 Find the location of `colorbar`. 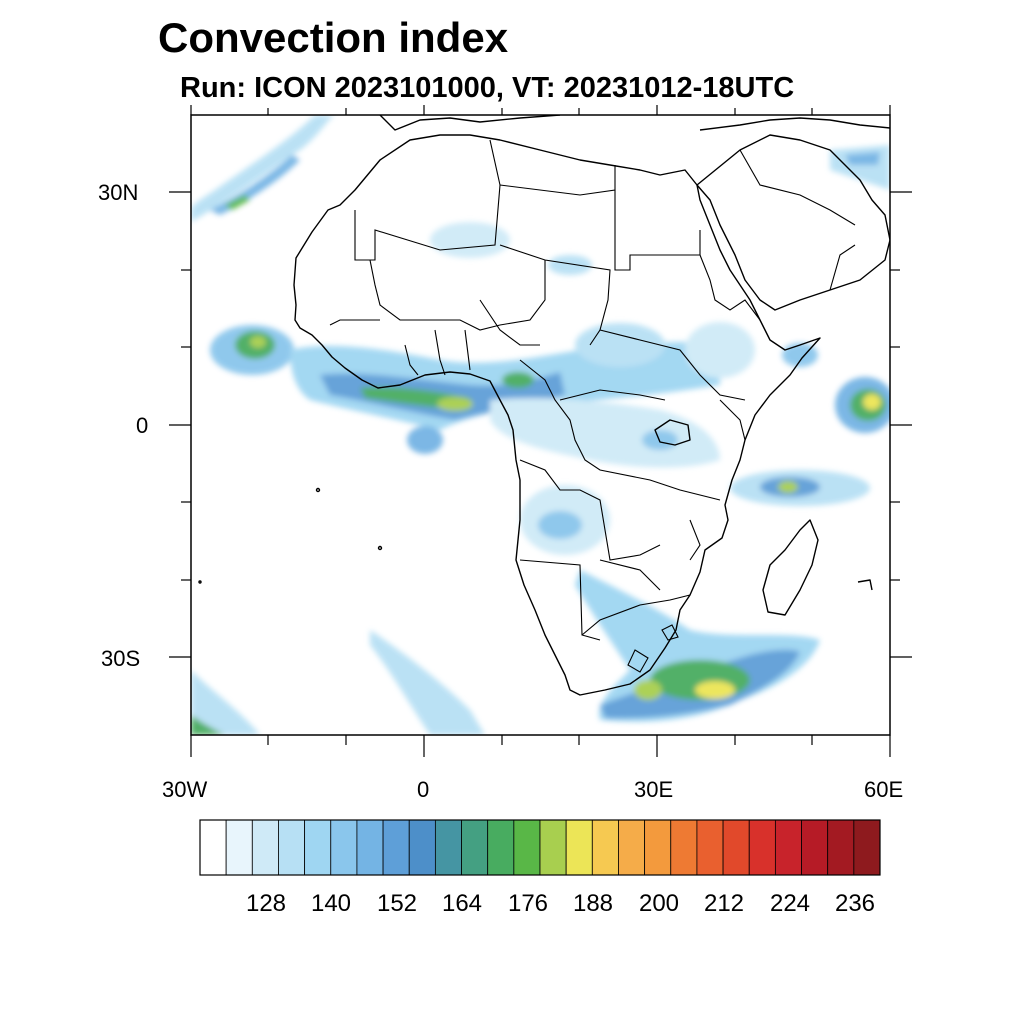

colorbar is located at coordinates (540, 847).